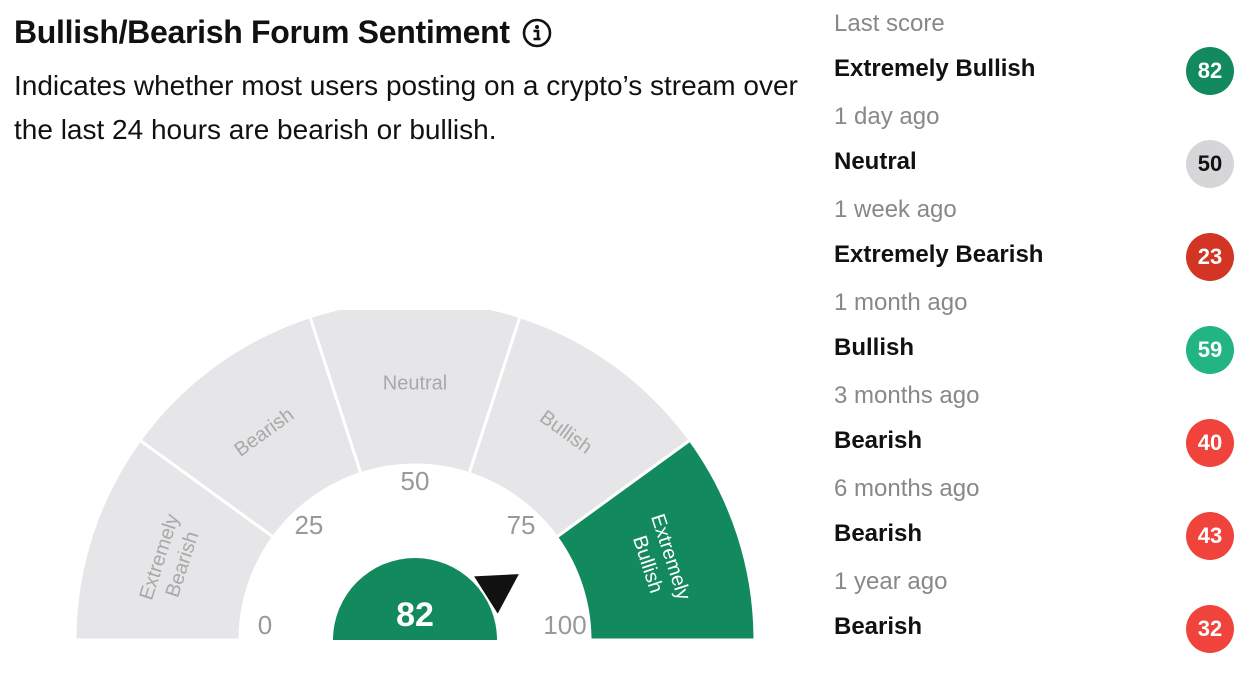 The width and height of the screenshot is (1260, 693). What do you see at coordinates (1210, 257) in the screenshot?
I see `history-score-badge: 23` at bounding box center [1210, 257].